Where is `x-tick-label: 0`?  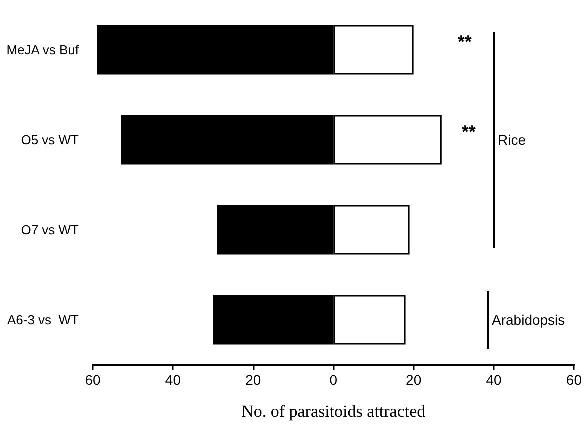 x-tick-label: 0 is located at coordinates (334, 380).